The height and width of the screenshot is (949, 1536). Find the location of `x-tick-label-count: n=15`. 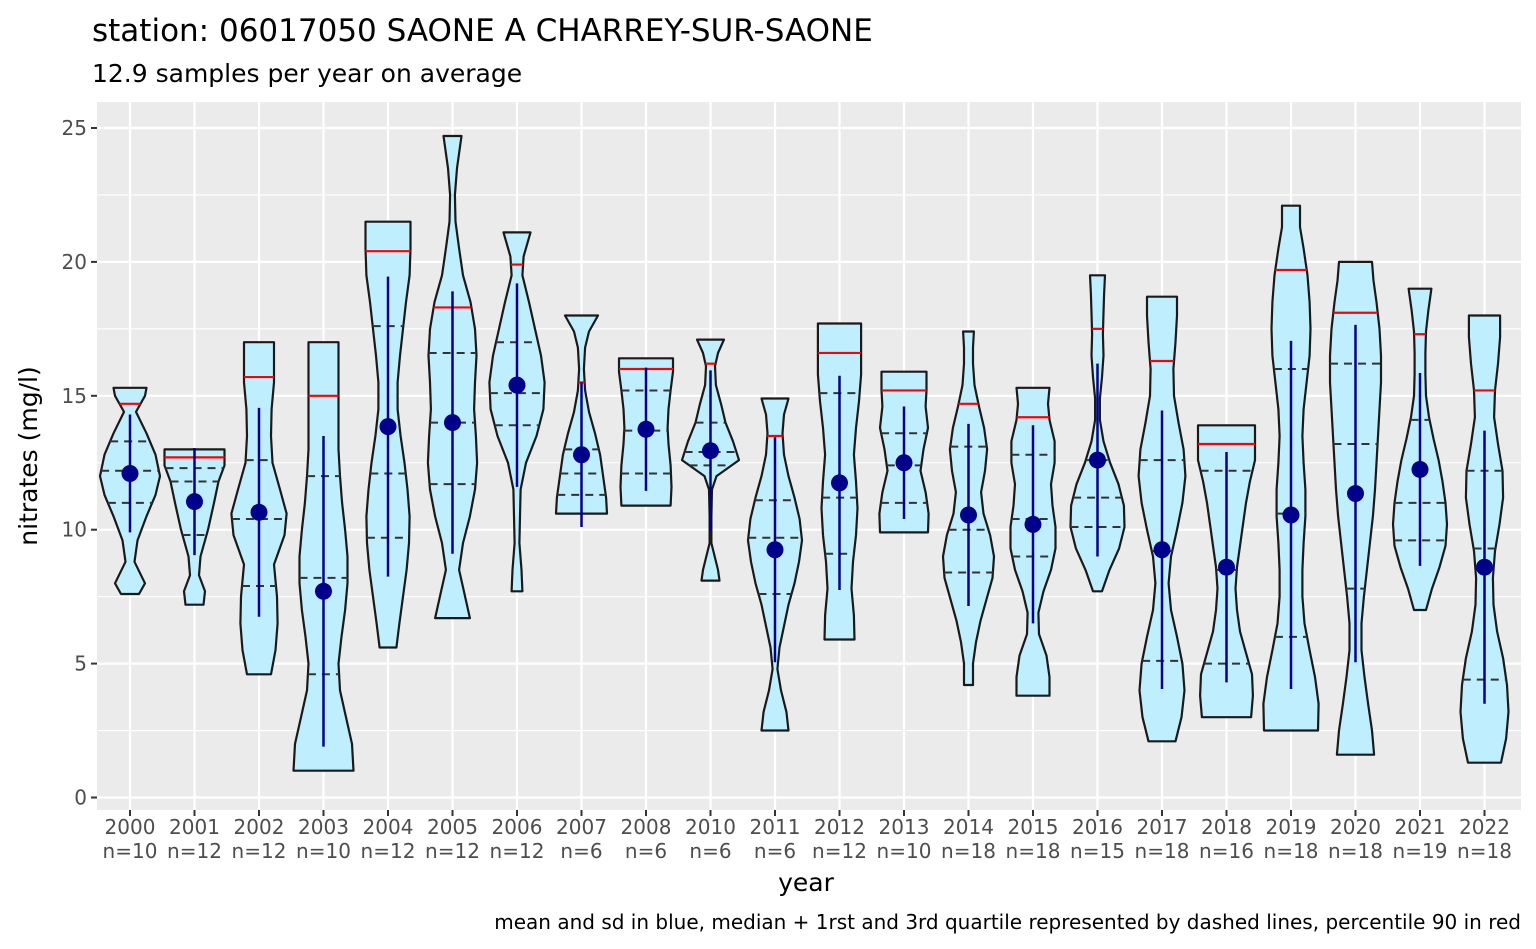

x-tick-label-count: n=15 is located at coordinates (1097, 851).